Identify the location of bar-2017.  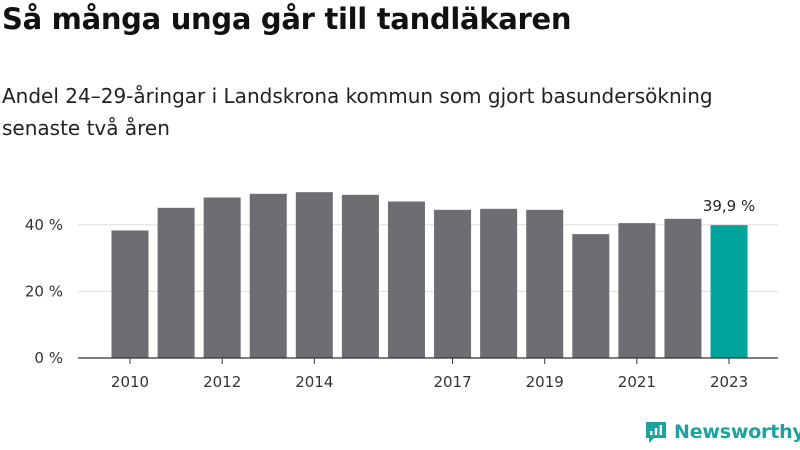
(453, 283).